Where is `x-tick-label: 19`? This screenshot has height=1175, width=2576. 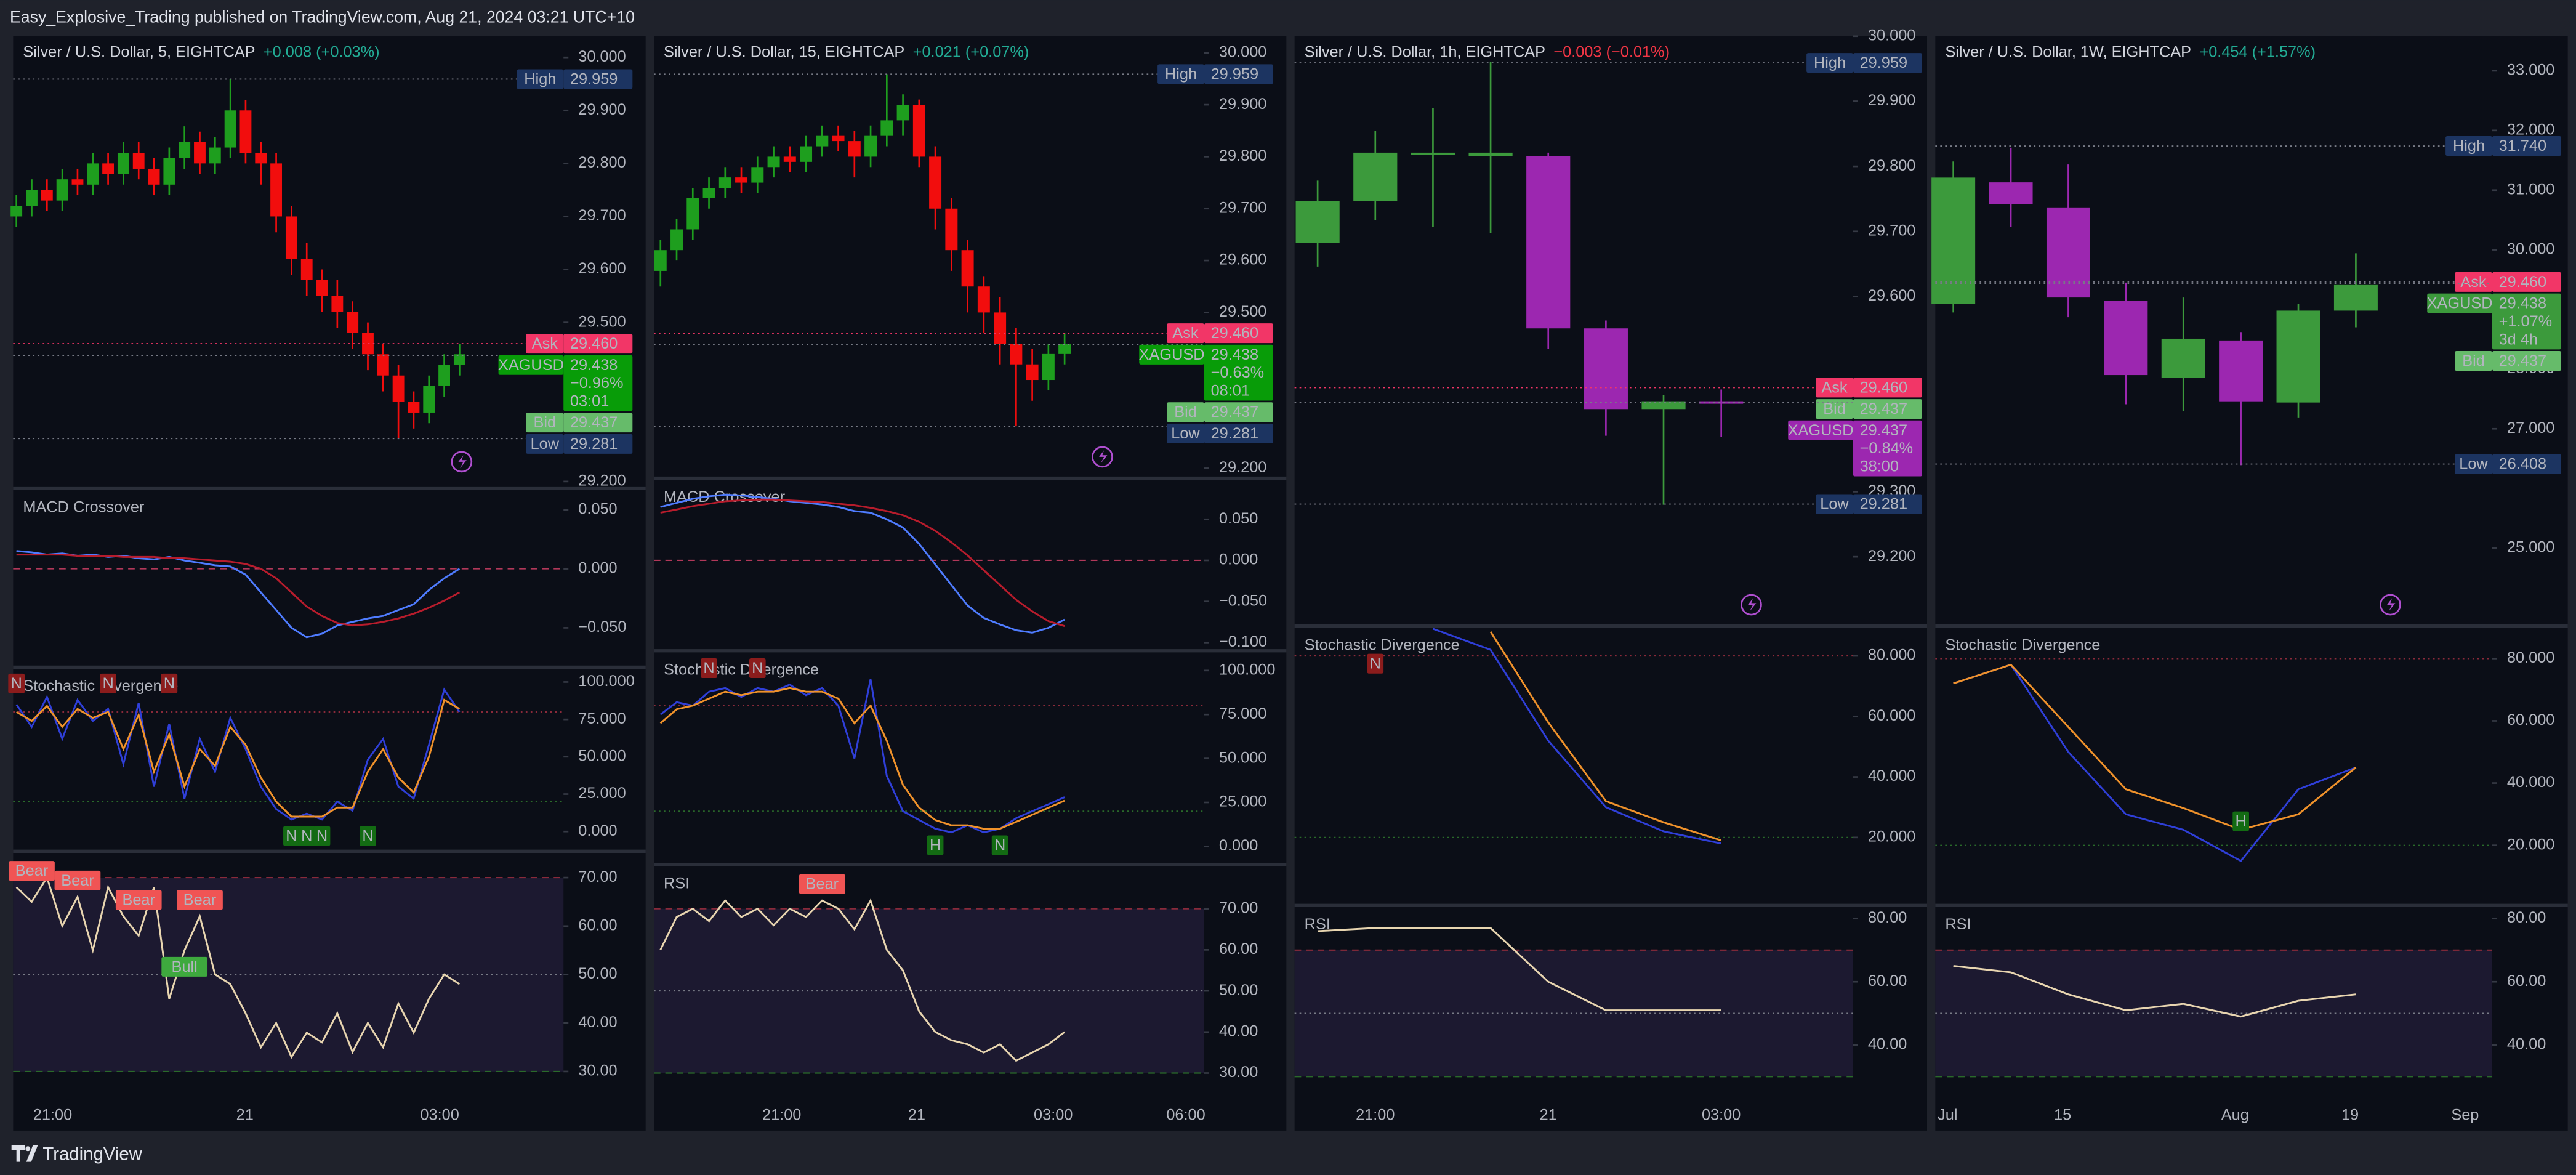
x-tick-label: 19 is located at coordinates (2350, 1115).